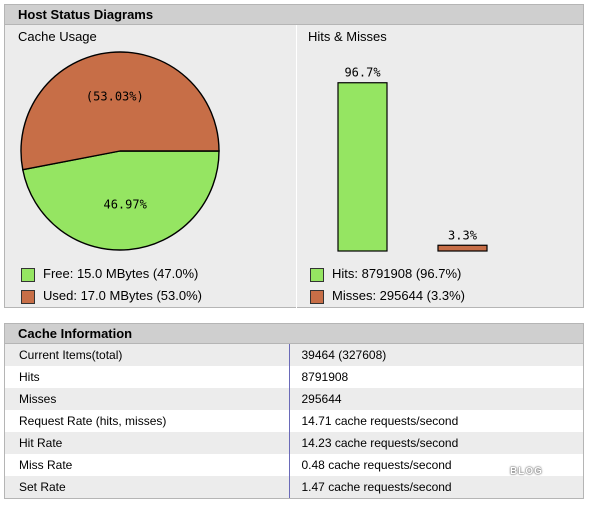  What do you see at coordinates (462, 248) in the screenshot?
I see `bar-misses` at bounding box center [462, 248].